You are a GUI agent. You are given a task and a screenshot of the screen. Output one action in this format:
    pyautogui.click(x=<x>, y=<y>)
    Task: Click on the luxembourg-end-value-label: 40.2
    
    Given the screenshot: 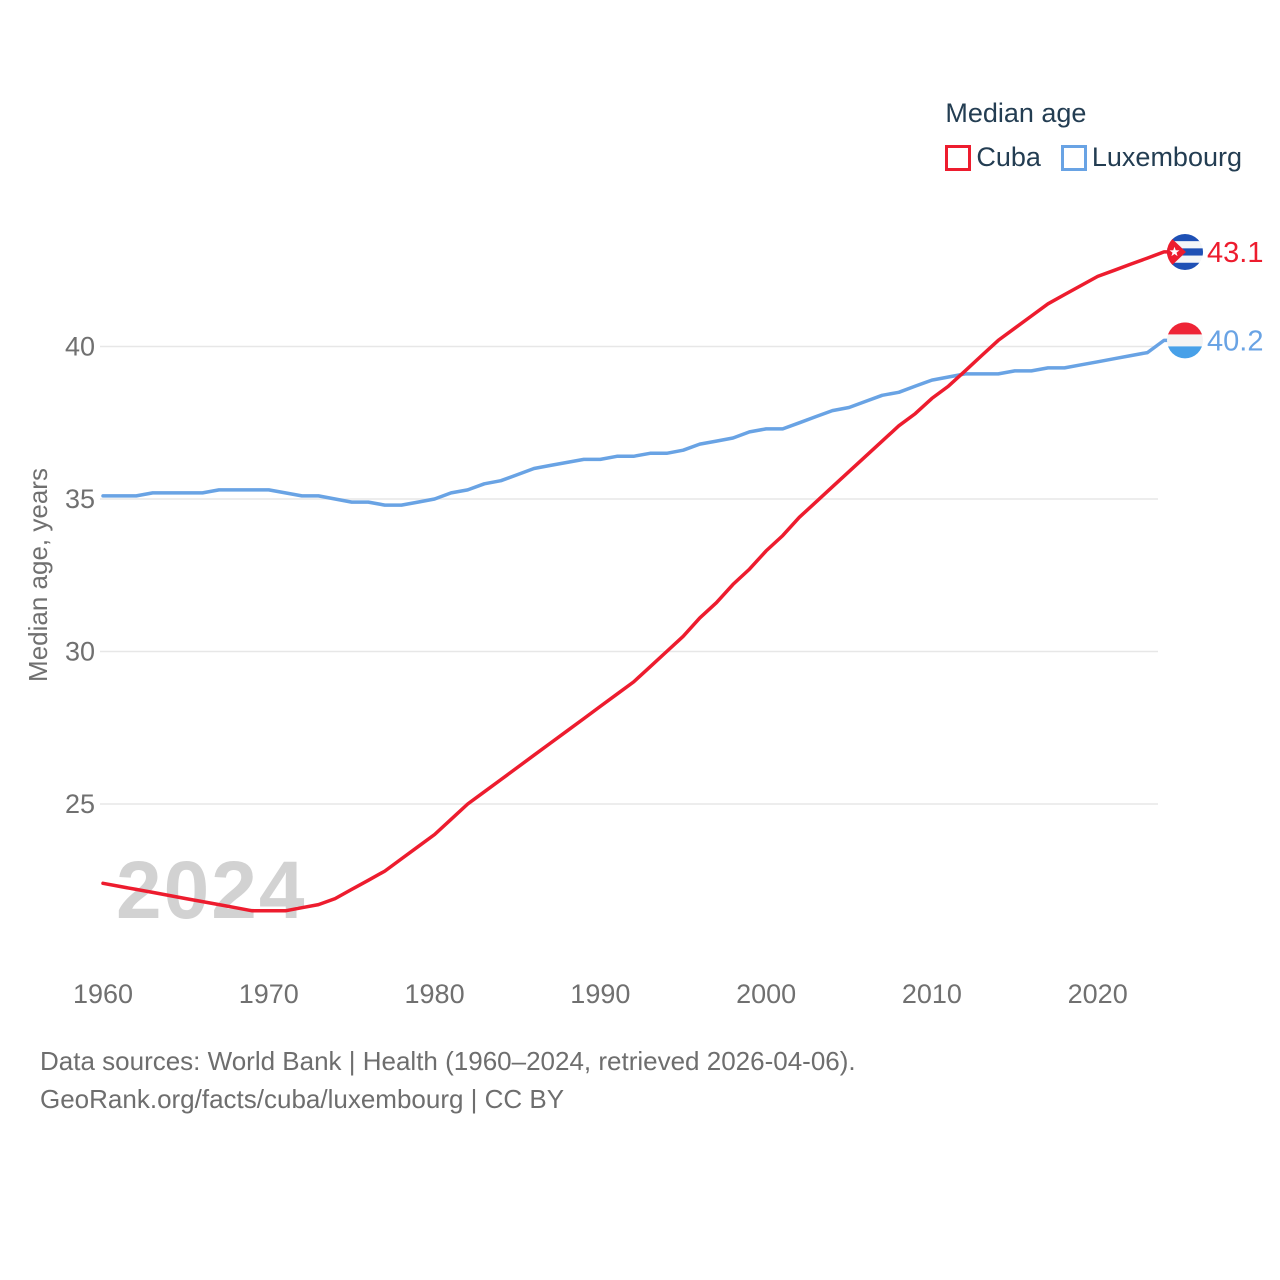 What is the action you would take?
    pyautogui.click(x=1235, y=341)
    